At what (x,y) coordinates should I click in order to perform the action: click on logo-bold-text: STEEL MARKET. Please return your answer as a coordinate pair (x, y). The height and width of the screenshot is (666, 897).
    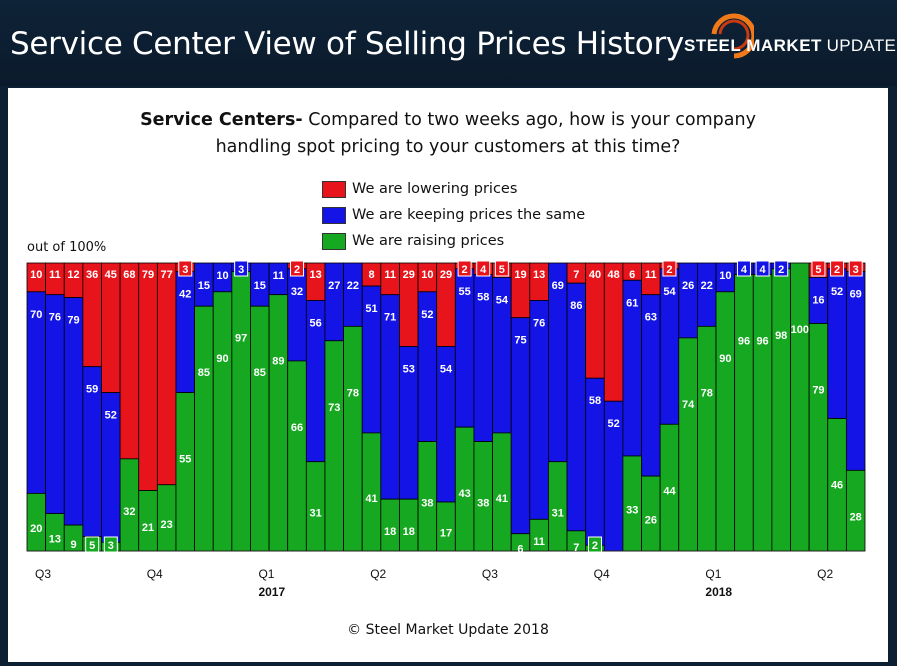
    Looking at the image, I should click on (753, 45).